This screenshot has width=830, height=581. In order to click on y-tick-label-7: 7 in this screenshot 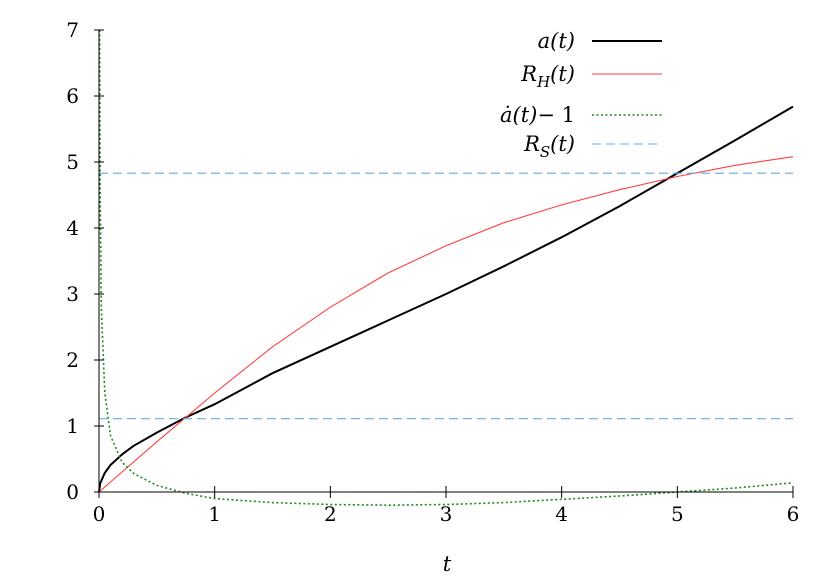, I will do `click(72, 30)`.